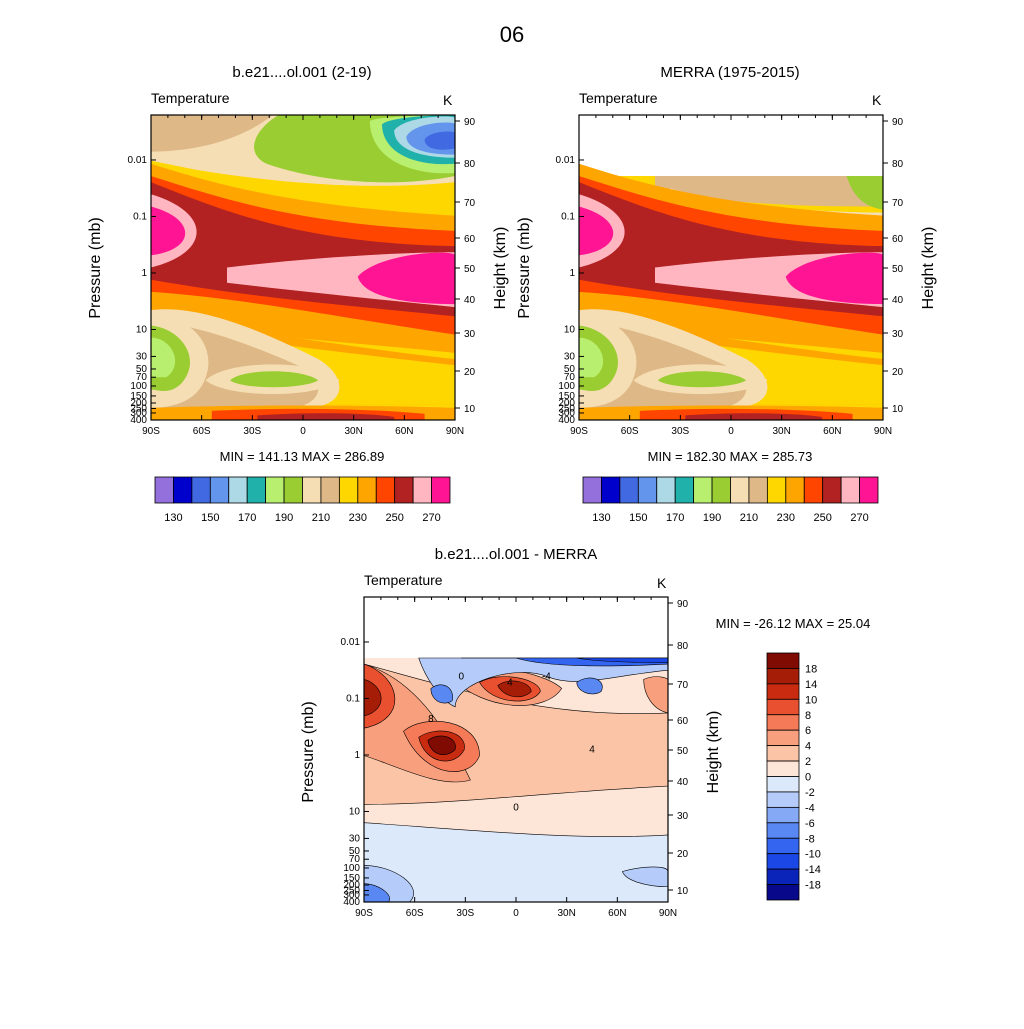 The height and width of the screenshot is (1029, 1024). What do you see at coordinates (514, 689) in the screenshot?
I see `band-14-eq` at bounding box center [514, 689].